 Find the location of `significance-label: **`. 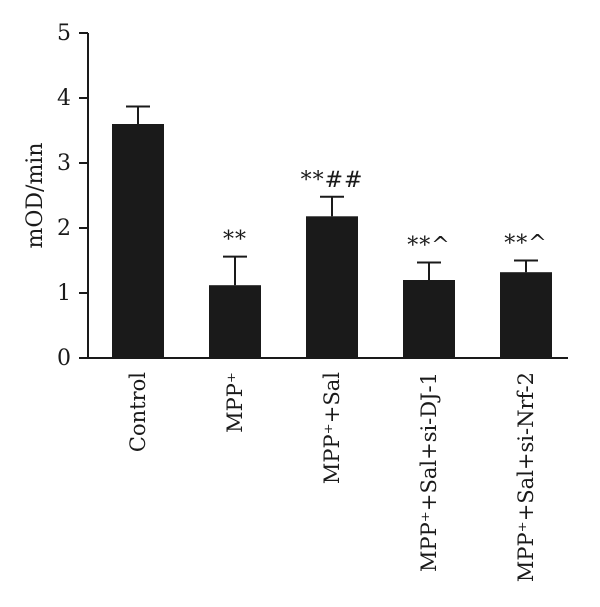

significance-label: ** is located at coordinates (235, 240).